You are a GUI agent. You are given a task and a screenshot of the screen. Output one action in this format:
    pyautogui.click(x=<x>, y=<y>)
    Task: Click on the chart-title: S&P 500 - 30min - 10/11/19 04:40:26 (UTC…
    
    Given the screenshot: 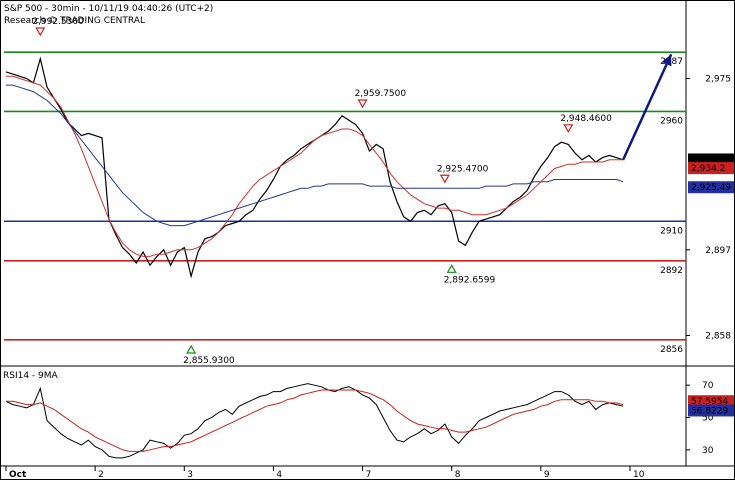 What is the action you would take?
    pyautogui.click(x=108, y=9)
    